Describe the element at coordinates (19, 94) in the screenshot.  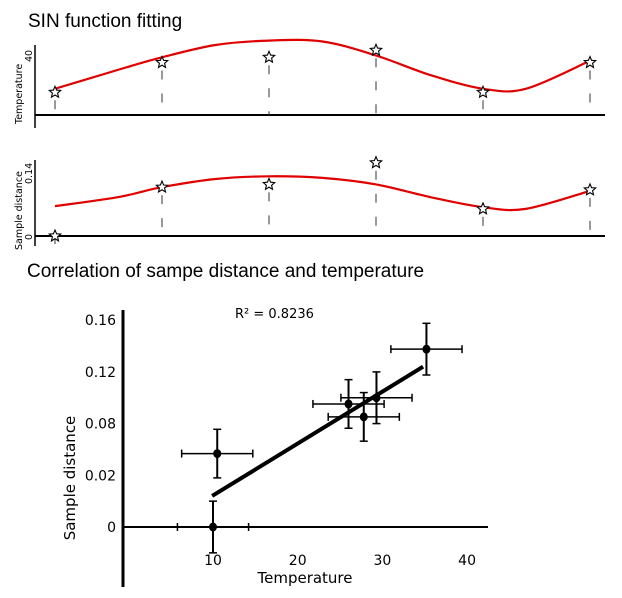
I see `panel1-y-label: Temperature` at that location.